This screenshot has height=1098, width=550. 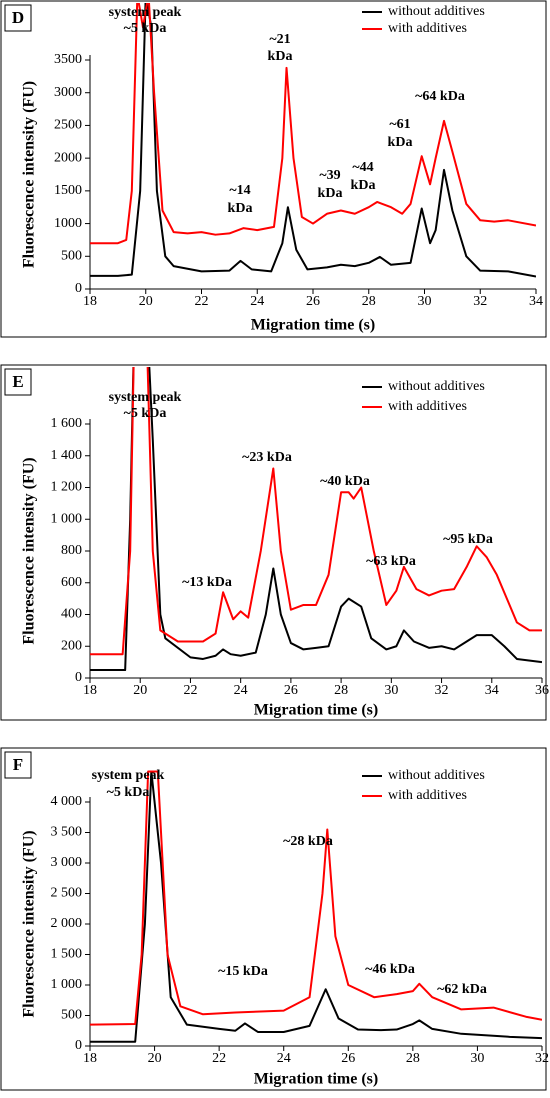 I want to click on peak-annotation: ~13 kDa, so click(x=207, y=582).